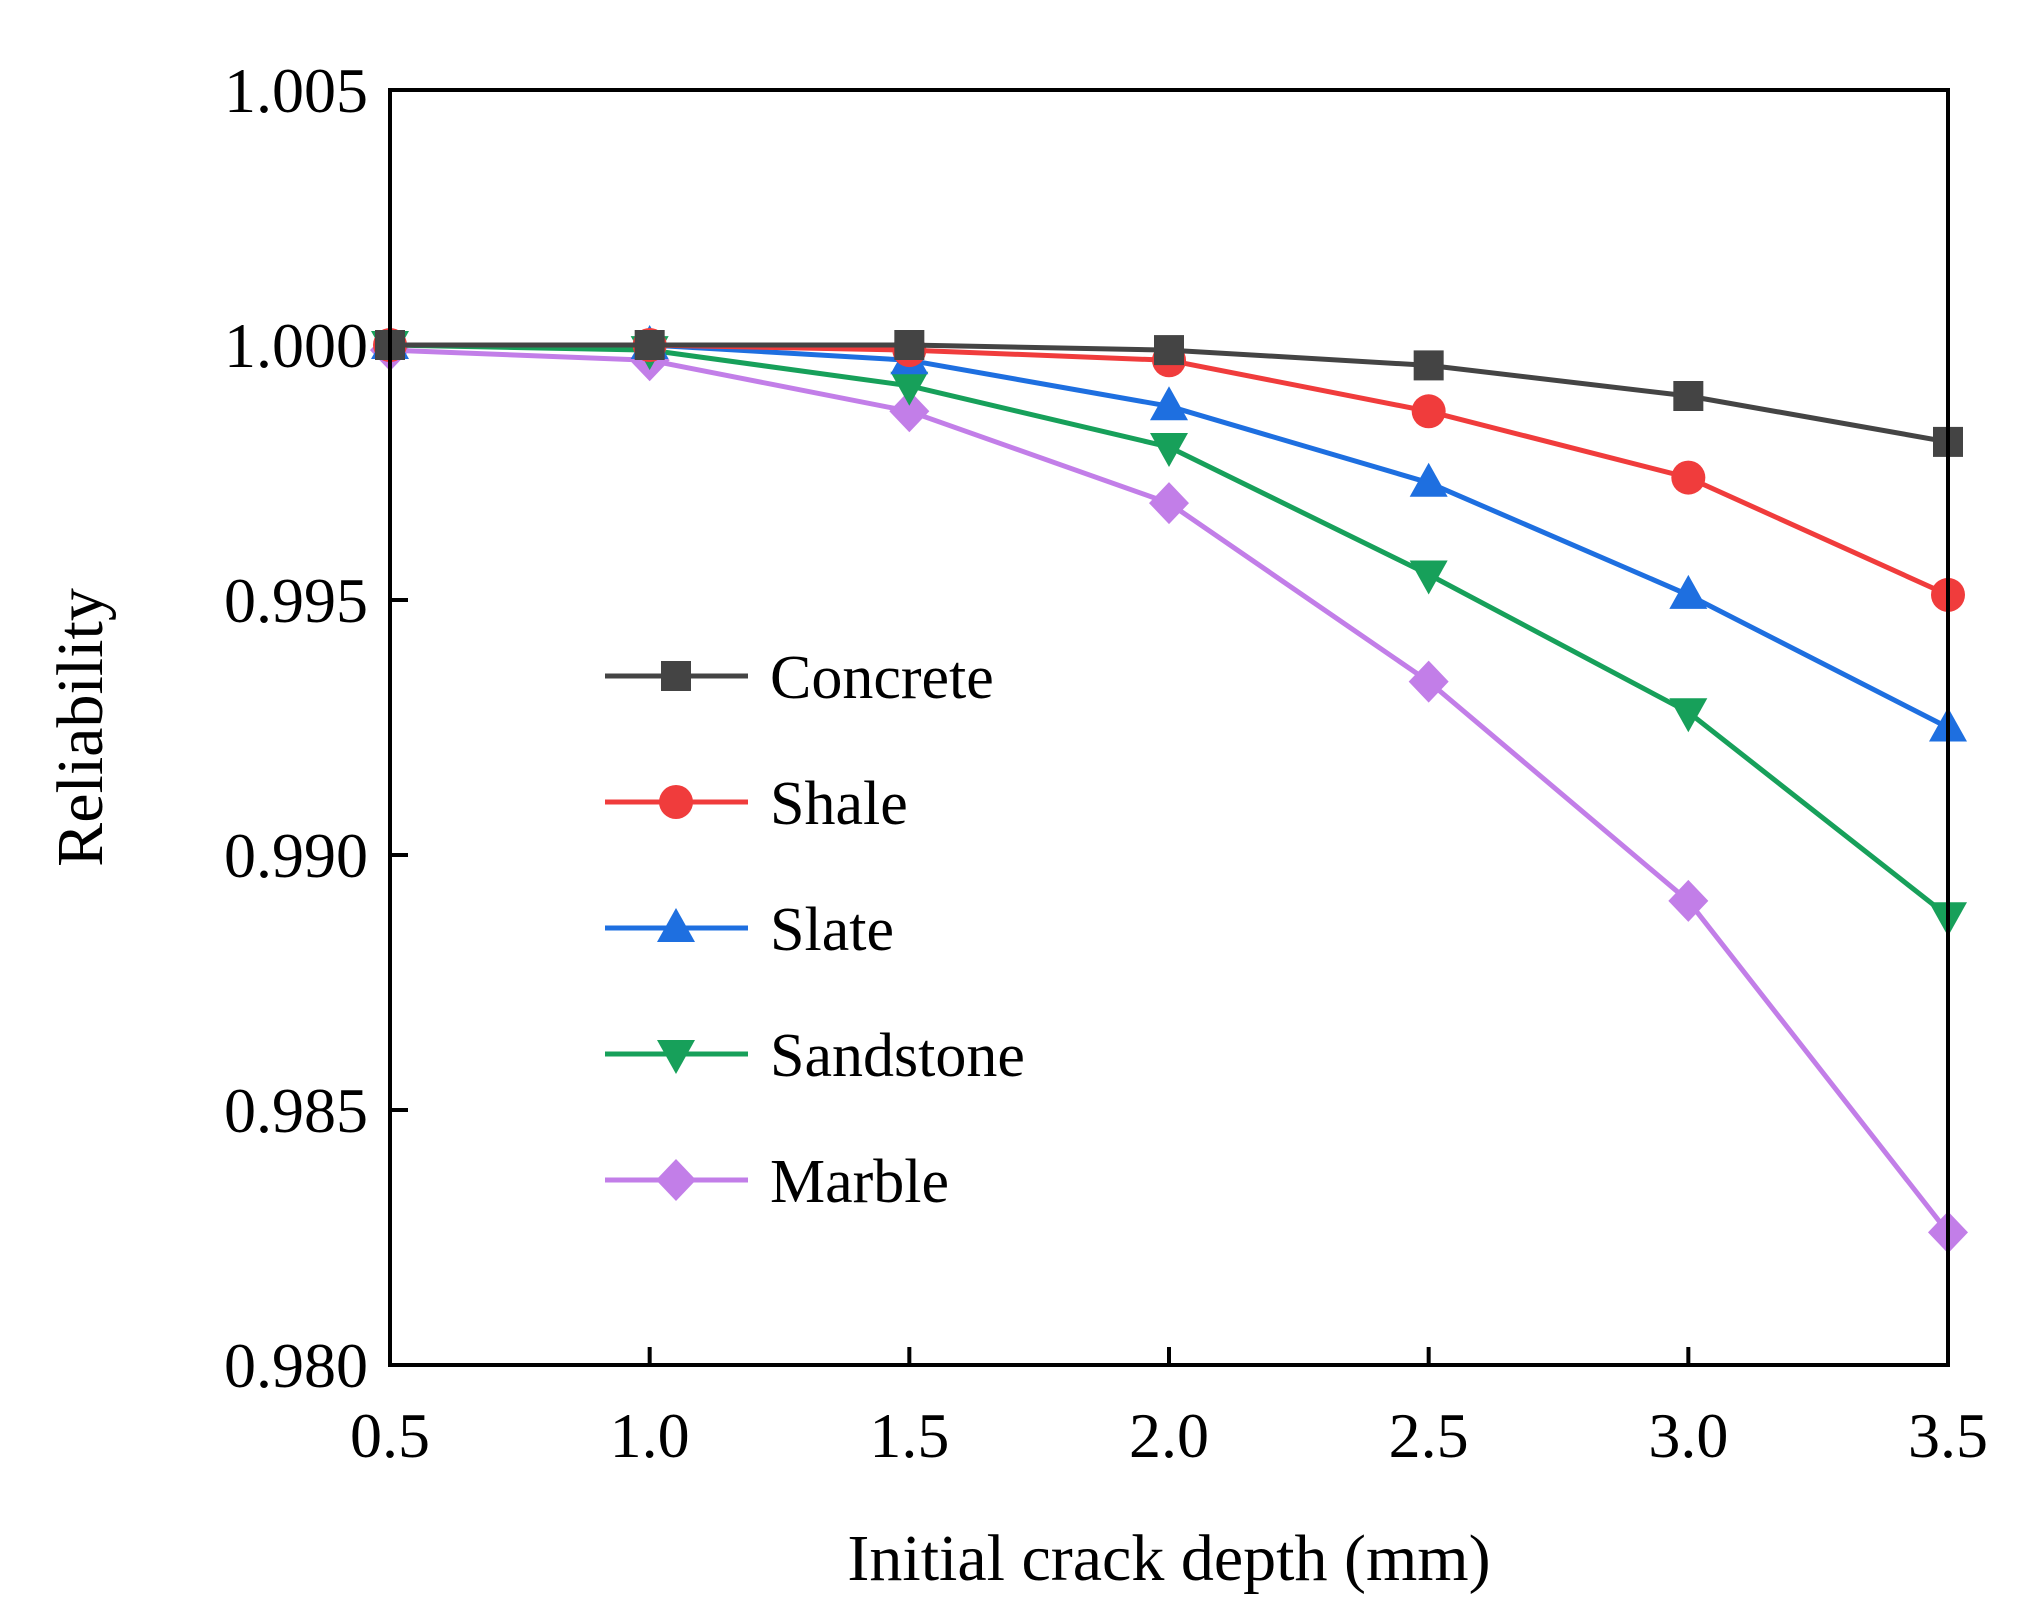 The height and width of the screenshot is (1615, 2030). I want to click on series-concrete, so click(1169, 393).